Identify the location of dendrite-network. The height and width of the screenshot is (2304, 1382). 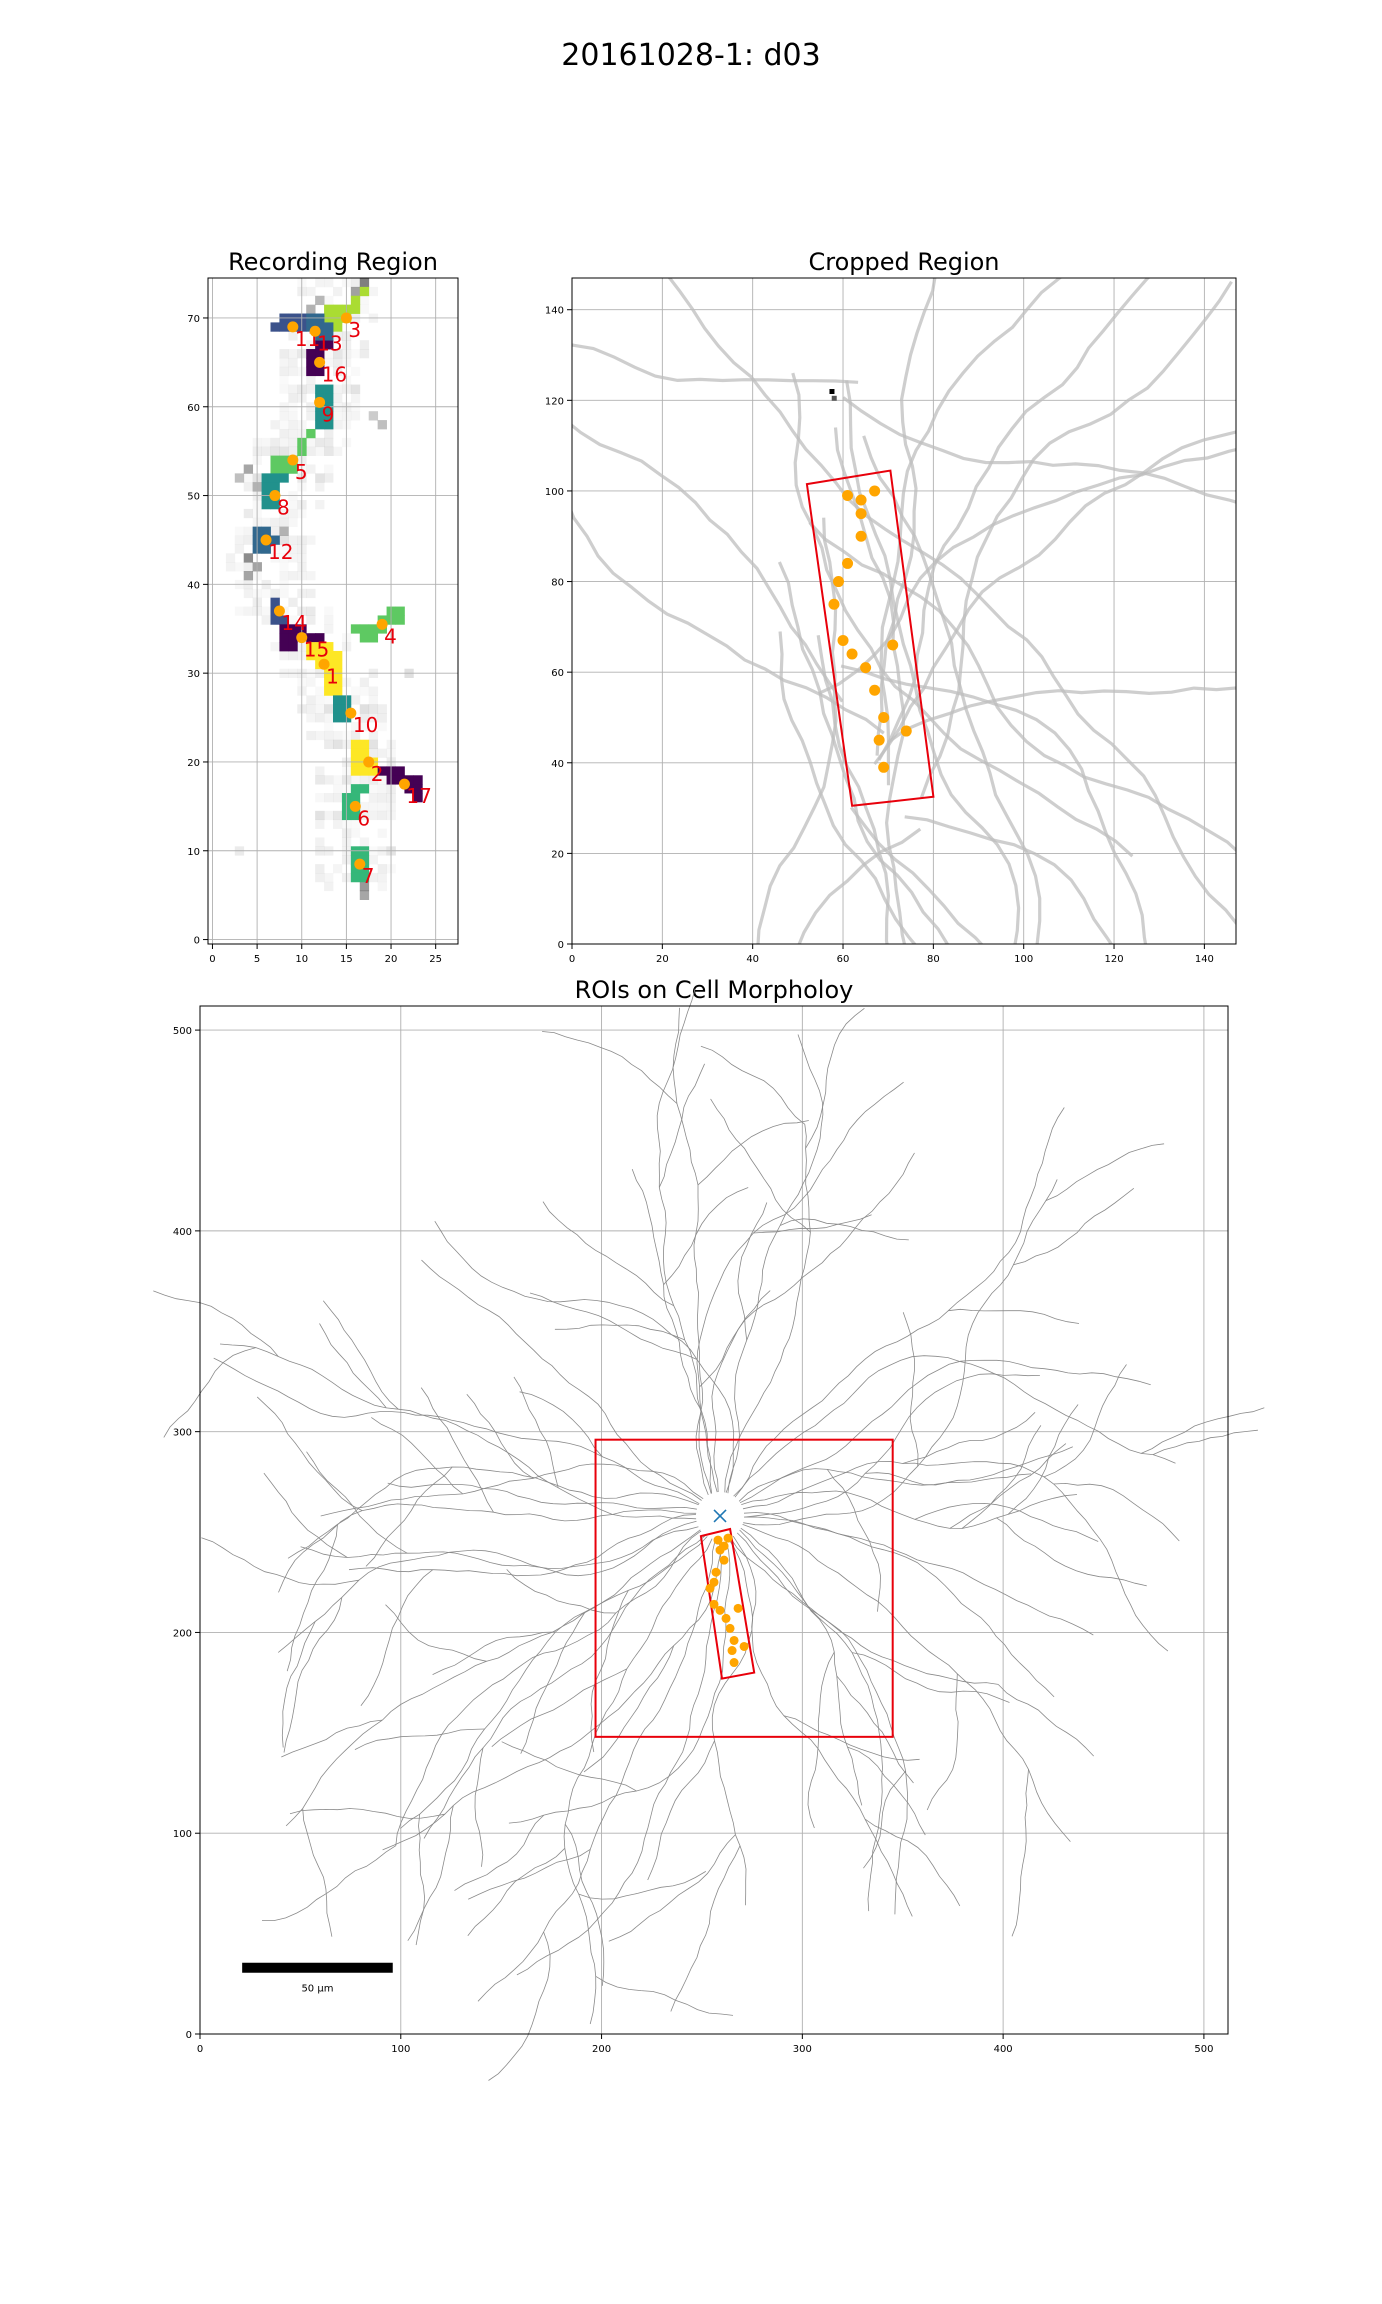
(904, 611).